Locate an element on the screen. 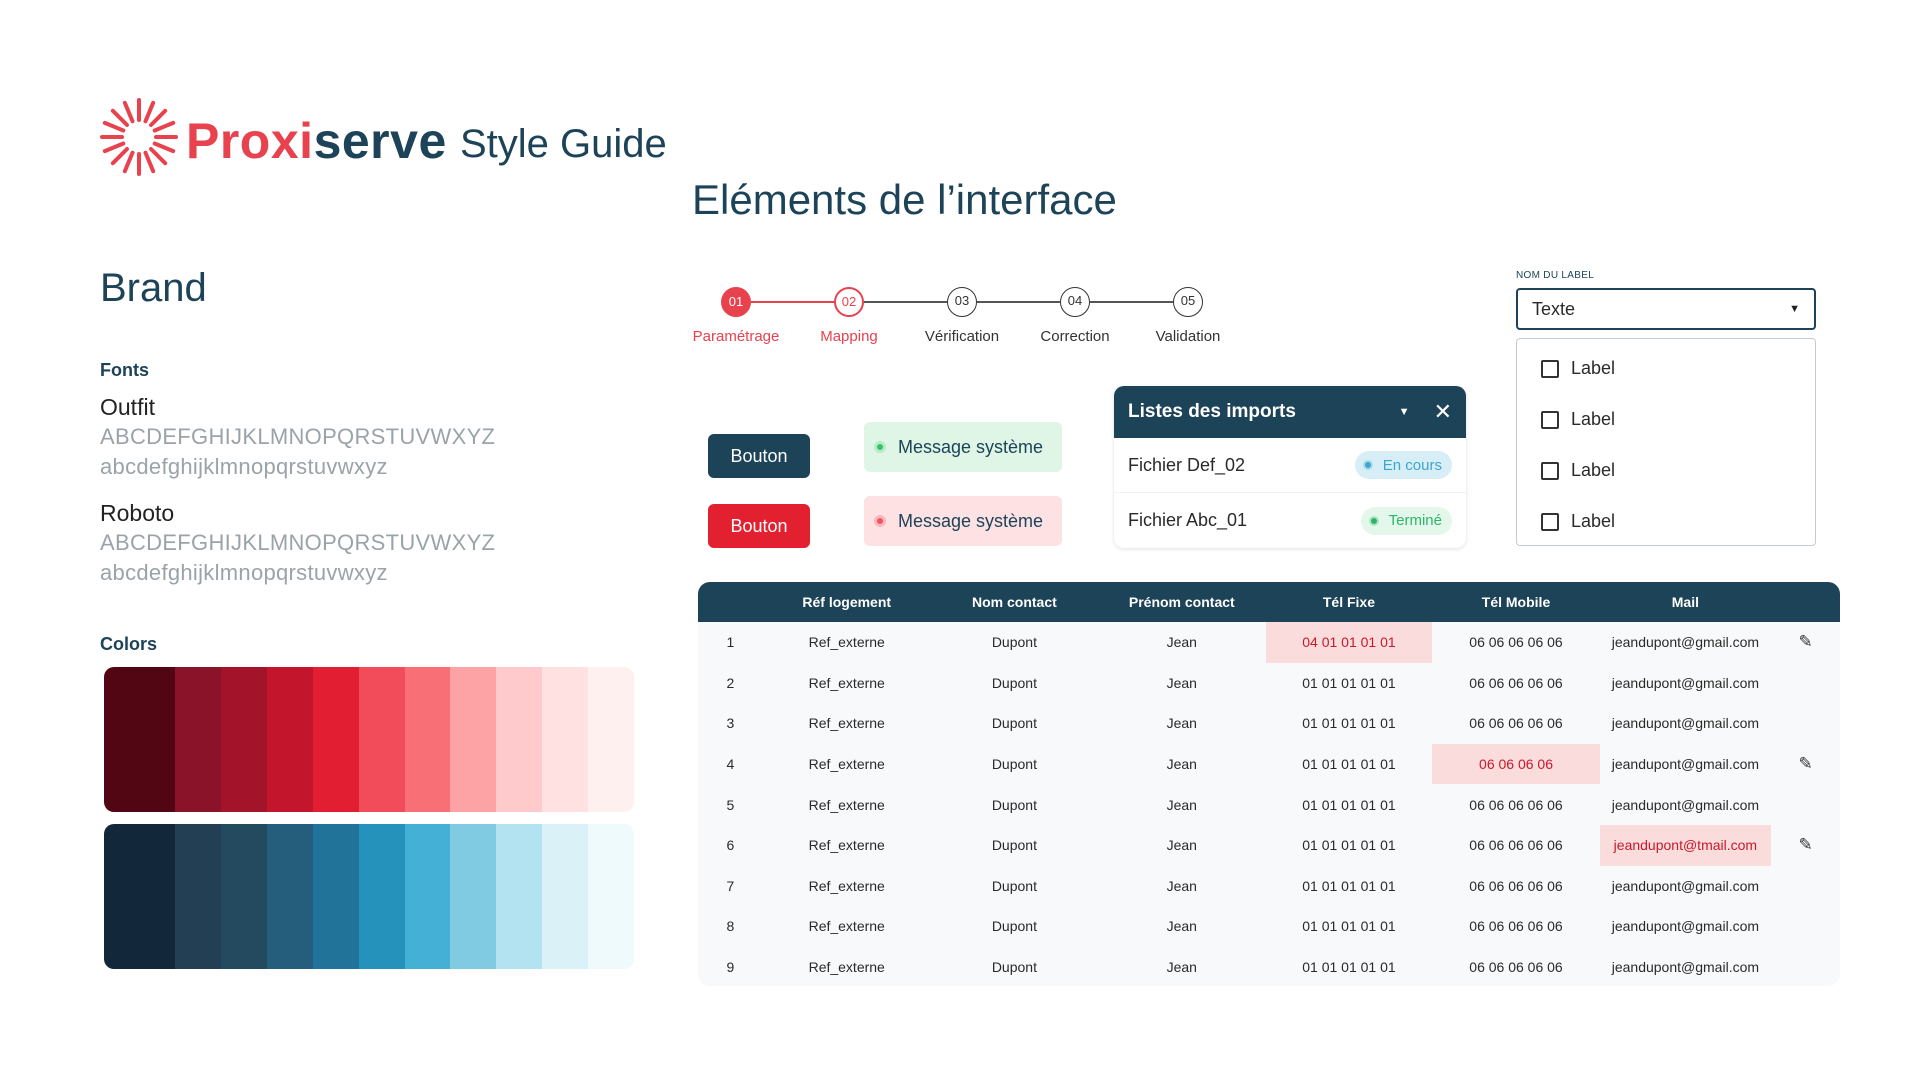 The height and width of the screenshot is (1080, 1920). step-number: 03 is located at coordinates (962, 302).